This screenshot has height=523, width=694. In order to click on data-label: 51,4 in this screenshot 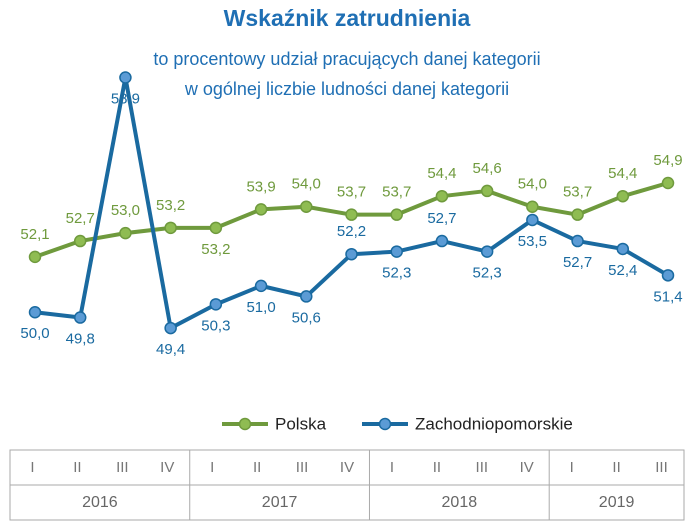, I will do `click(667, 296)`.